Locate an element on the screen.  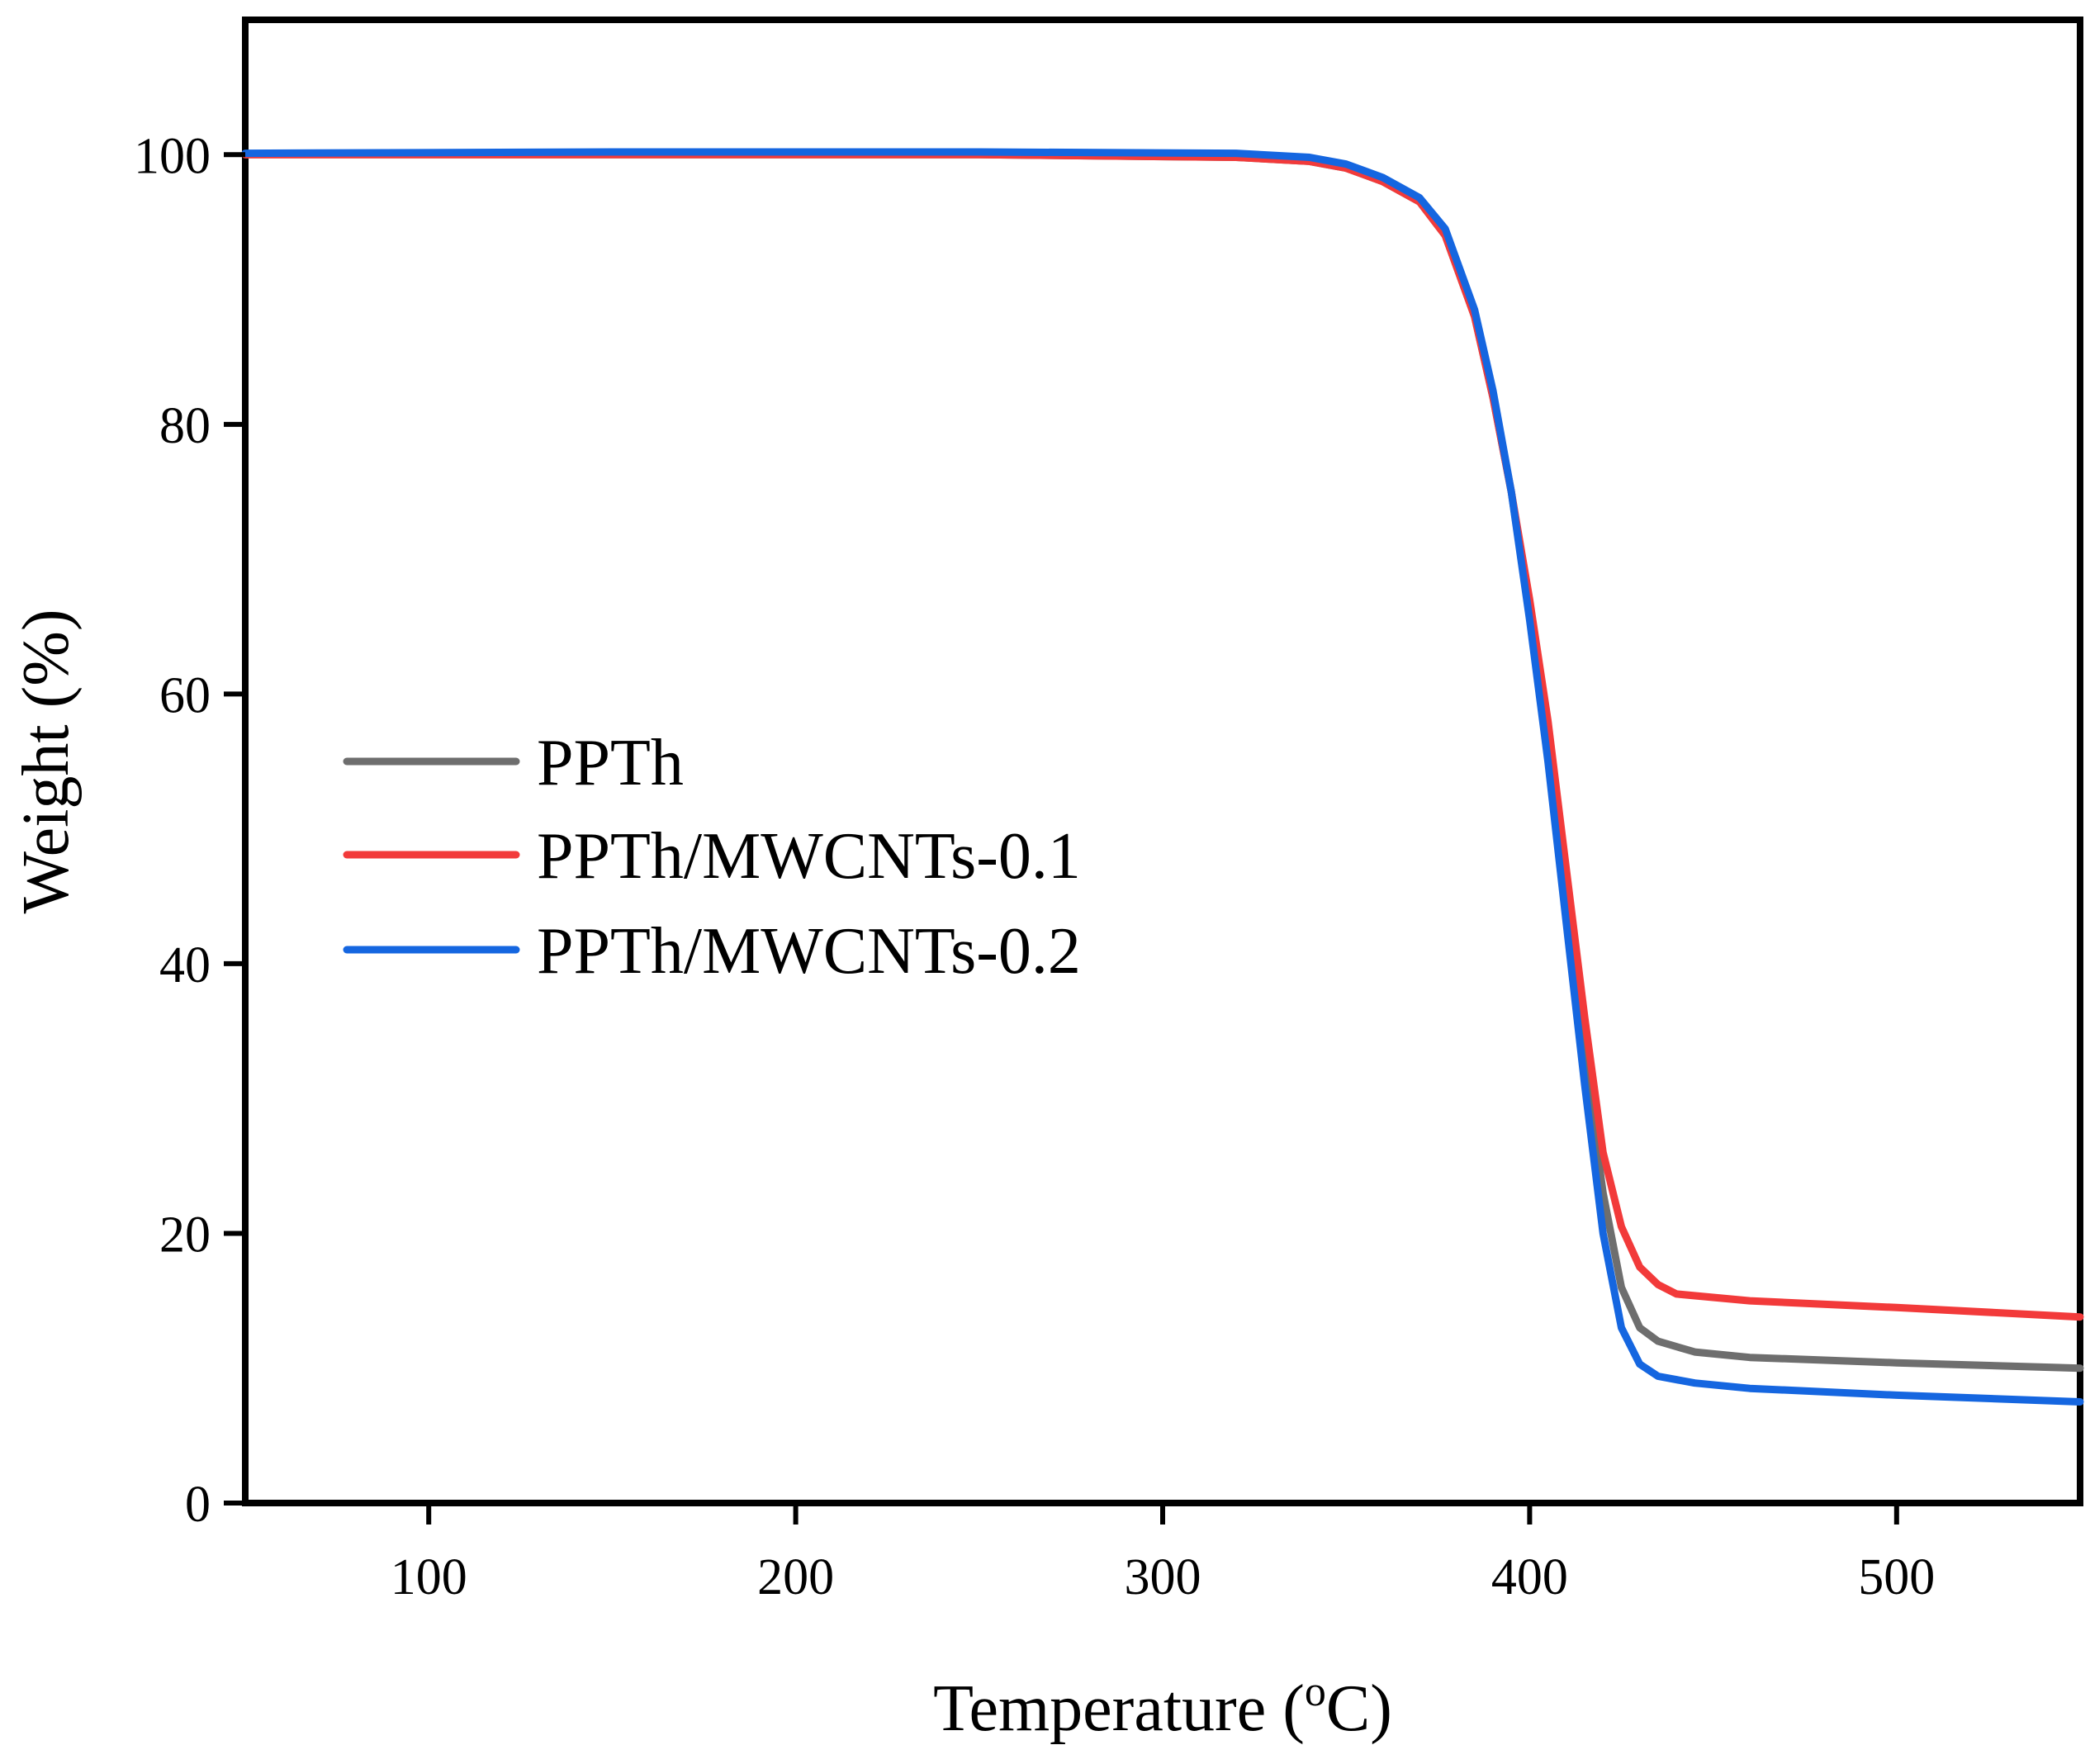
x-axis-title: Temperature (oC) is located at coordinates (1163, 1707).